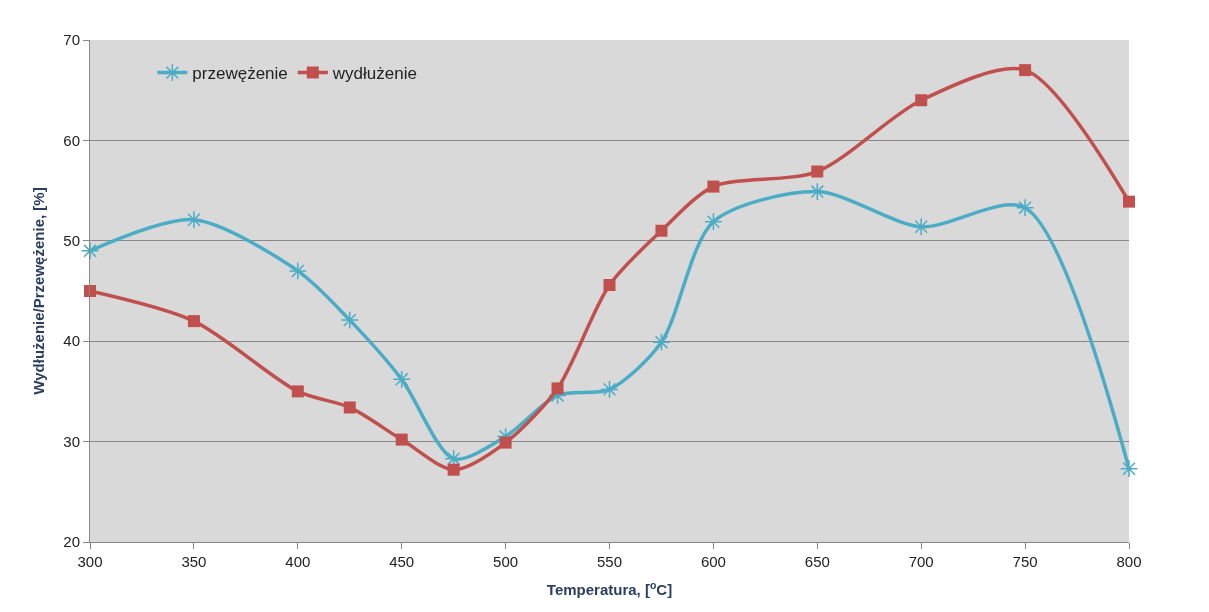 Image resolution: width=1209 pixels, height=612 pixels. What do you see at coordinates (506, 561) in the screenshot?
I see `x-tick-label: 500` at bounding box center [506, 561].